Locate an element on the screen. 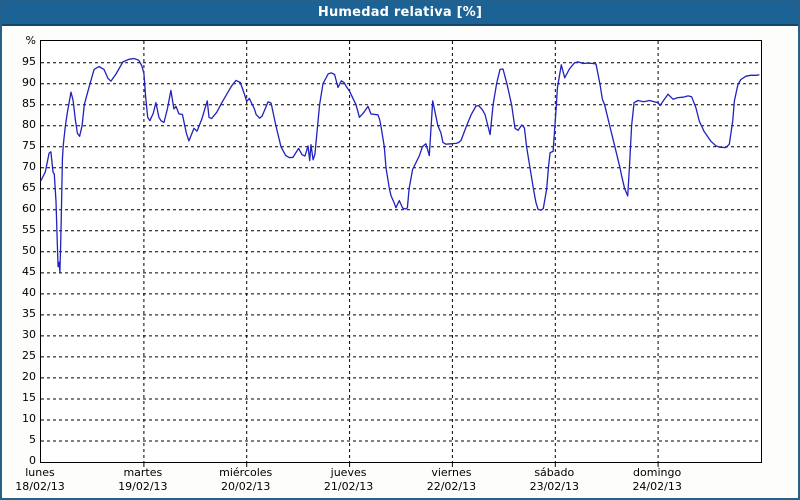 The height and width of the screenshot is (500, 800). y-tick-label: 70 is located at coordinates (29, 166).